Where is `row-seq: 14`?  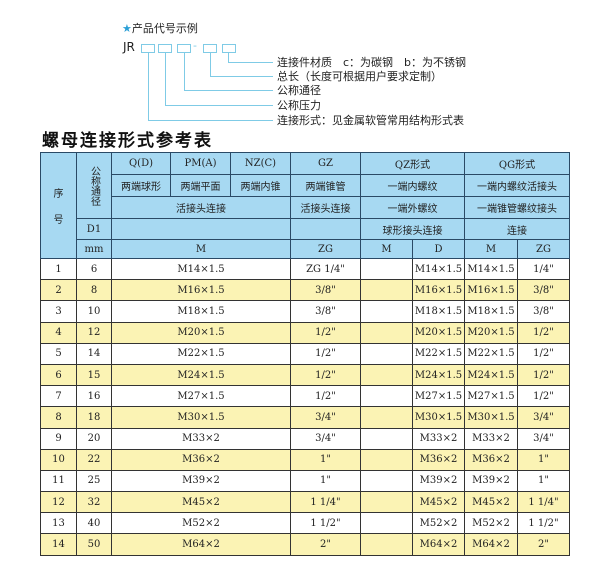 row-seq: 14 is located at coordinates (58, 544).